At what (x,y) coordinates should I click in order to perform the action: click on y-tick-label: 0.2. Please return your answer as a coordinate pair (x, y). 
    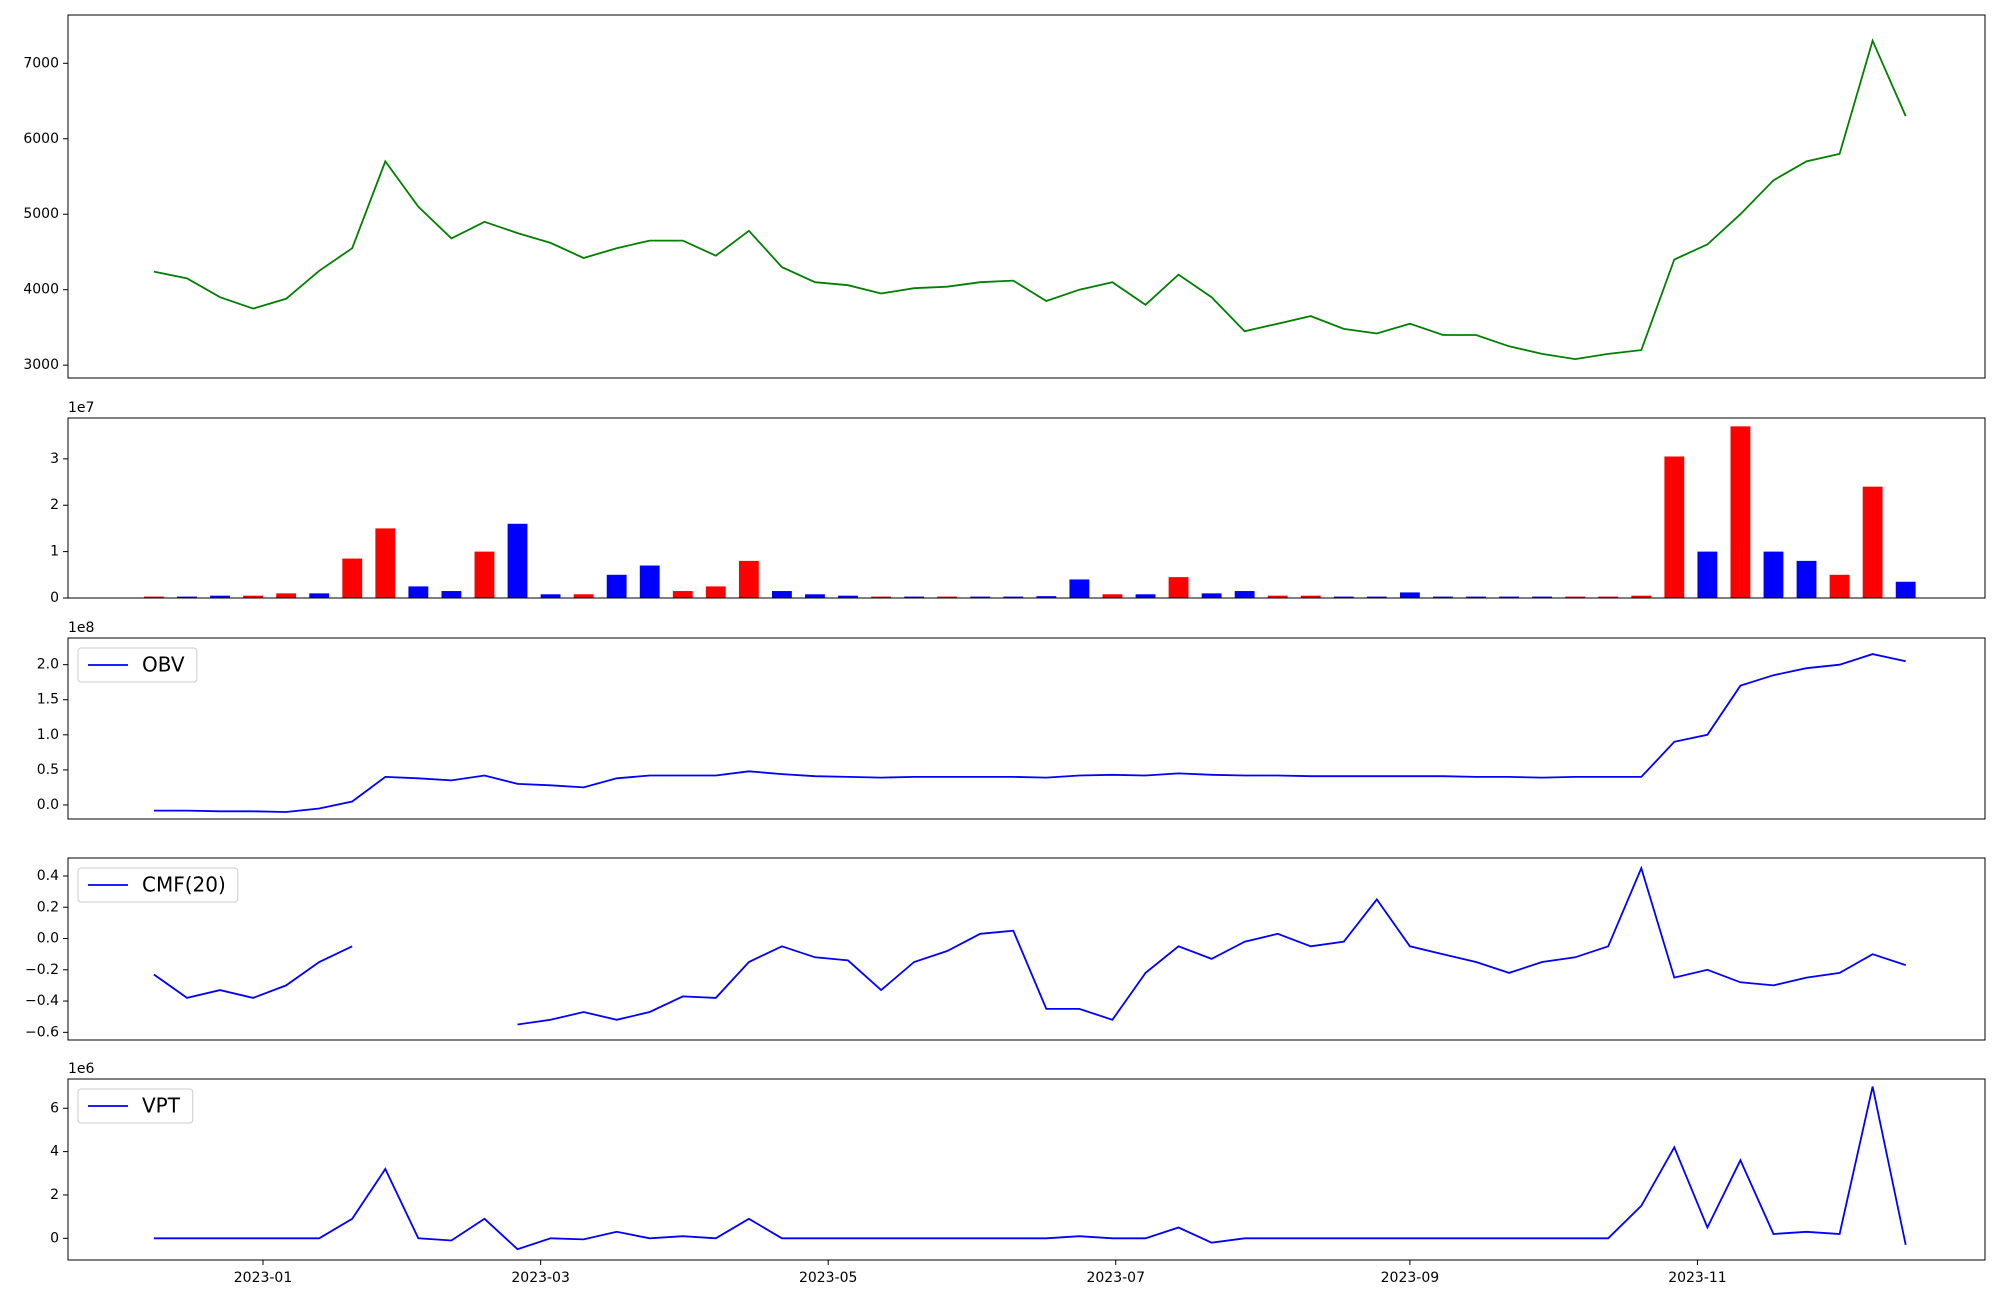
    Looking at the image, I should click on (48, 907).